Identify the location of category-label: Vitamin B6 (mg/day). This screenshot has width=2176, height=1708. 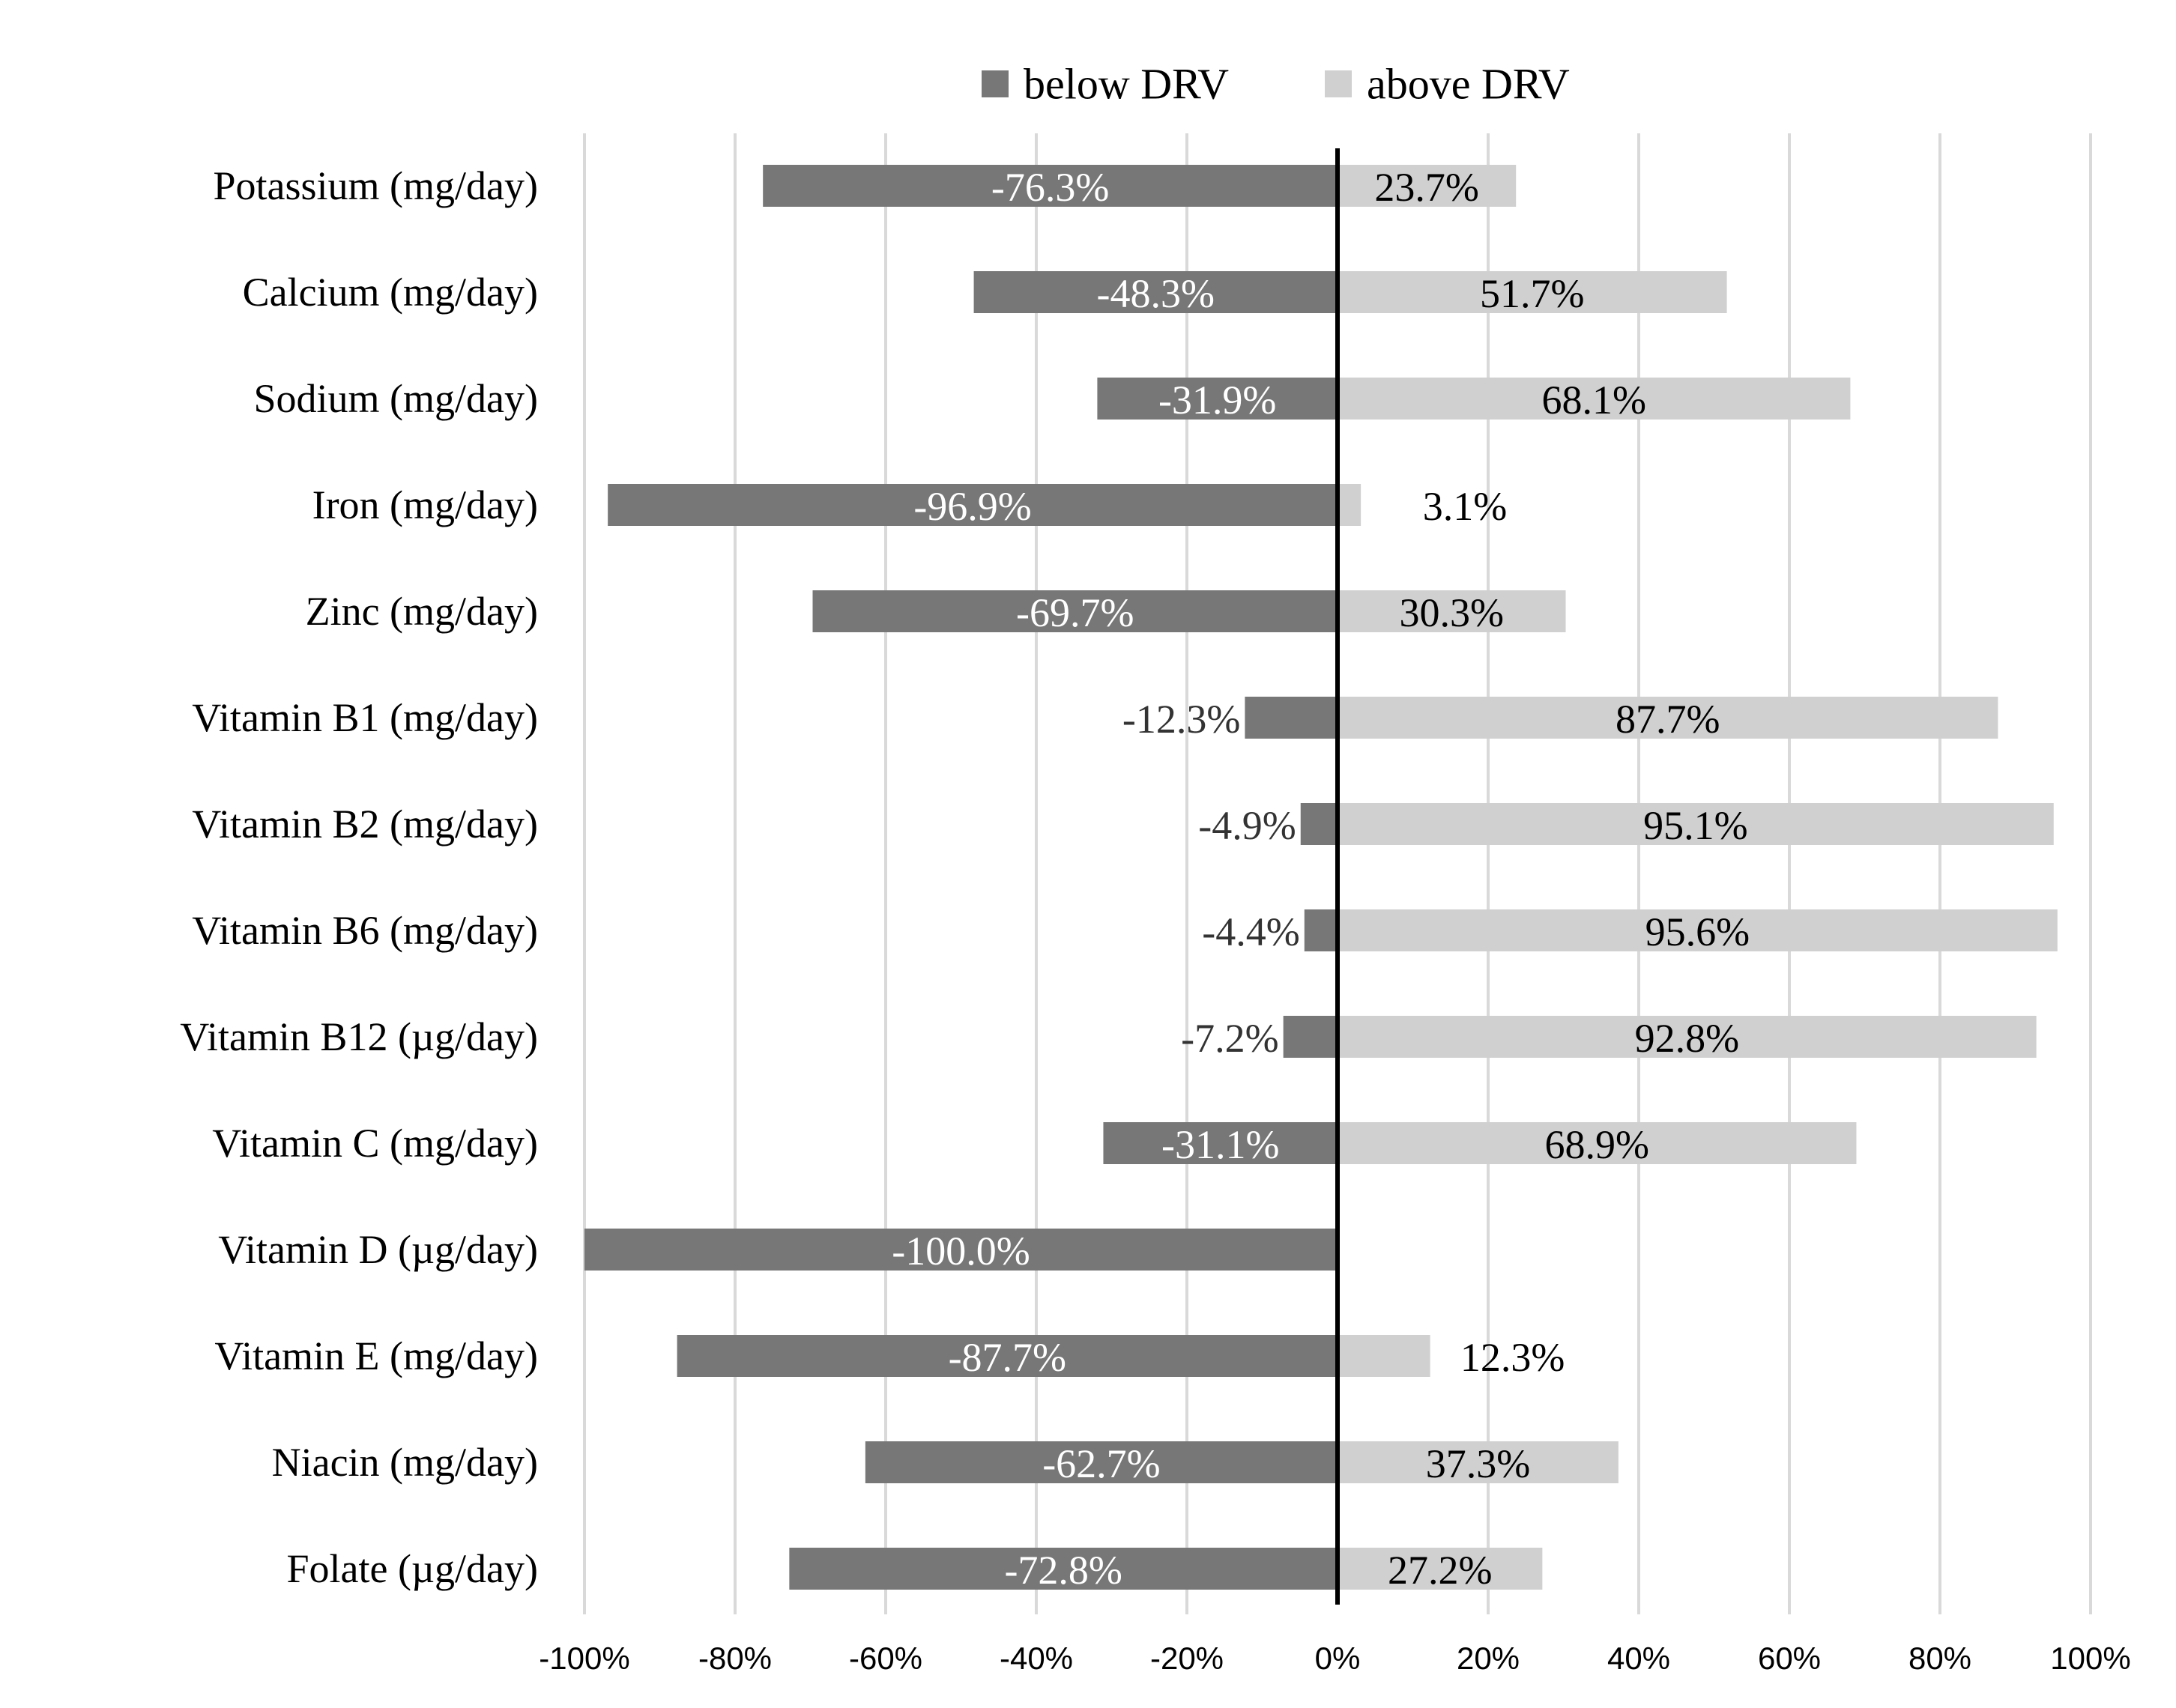
(365, 930).